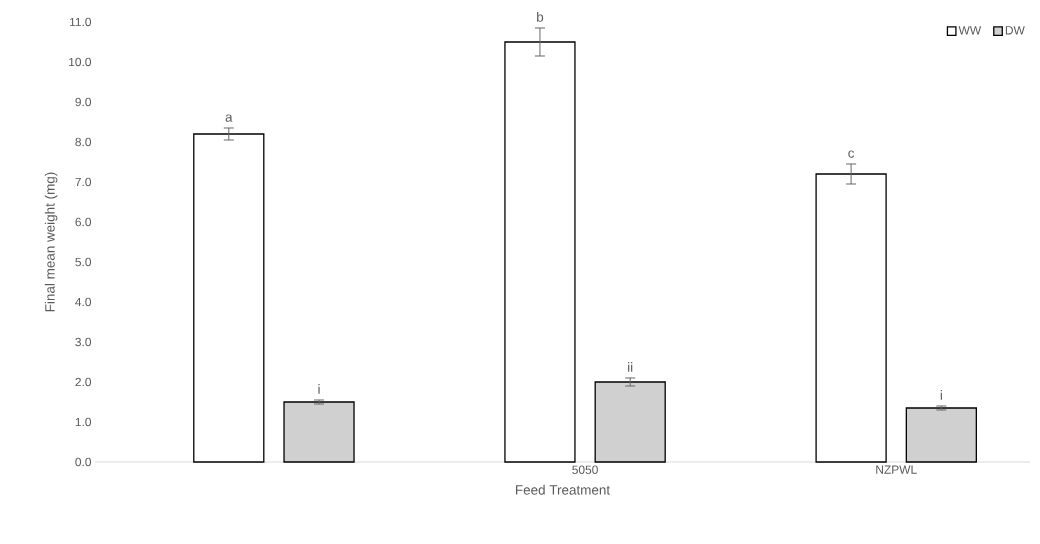 This screenshot has width=1040, height=544. Describe the element at coordinates (896, 469) in the screenshot. I see `x-tick-label: NZPWL` at that location.